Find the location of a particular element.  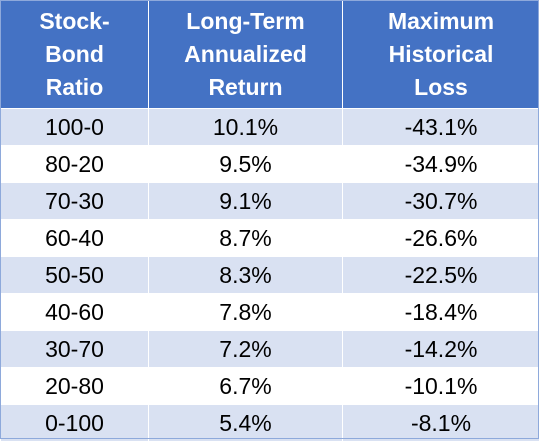

loss-cell: -30.7% is located at coordinates (441, 201).